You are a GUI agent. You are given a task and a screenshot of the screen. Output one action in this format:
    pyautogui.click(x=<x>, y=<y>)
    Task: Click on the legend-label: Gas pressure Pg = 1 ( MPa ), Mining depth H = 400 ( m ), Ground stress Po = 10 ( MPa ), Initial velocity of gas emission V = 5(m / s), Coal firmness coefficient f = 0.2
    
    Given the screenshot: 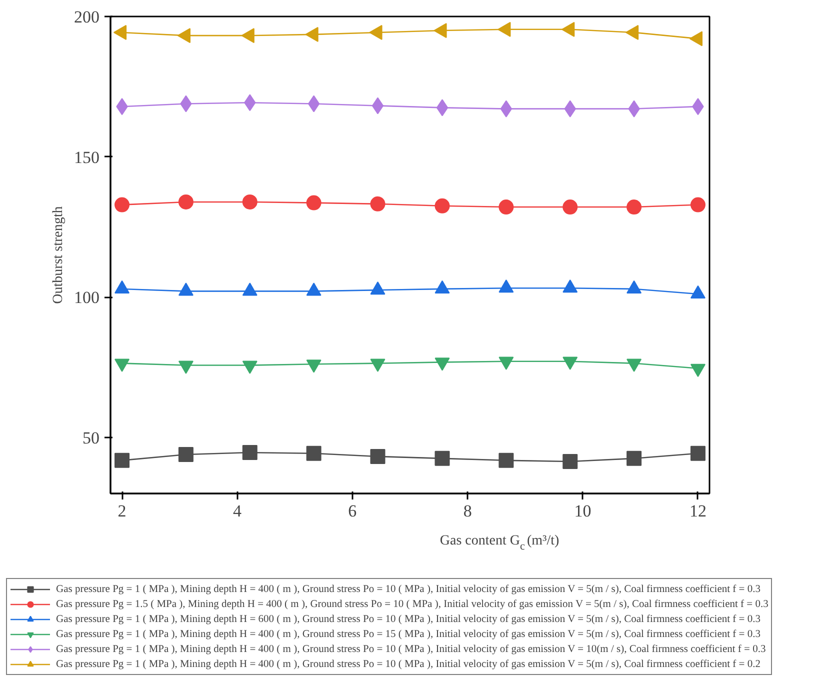 What is the action you would take?
    pyautogui.click(x=408, y=664)
    